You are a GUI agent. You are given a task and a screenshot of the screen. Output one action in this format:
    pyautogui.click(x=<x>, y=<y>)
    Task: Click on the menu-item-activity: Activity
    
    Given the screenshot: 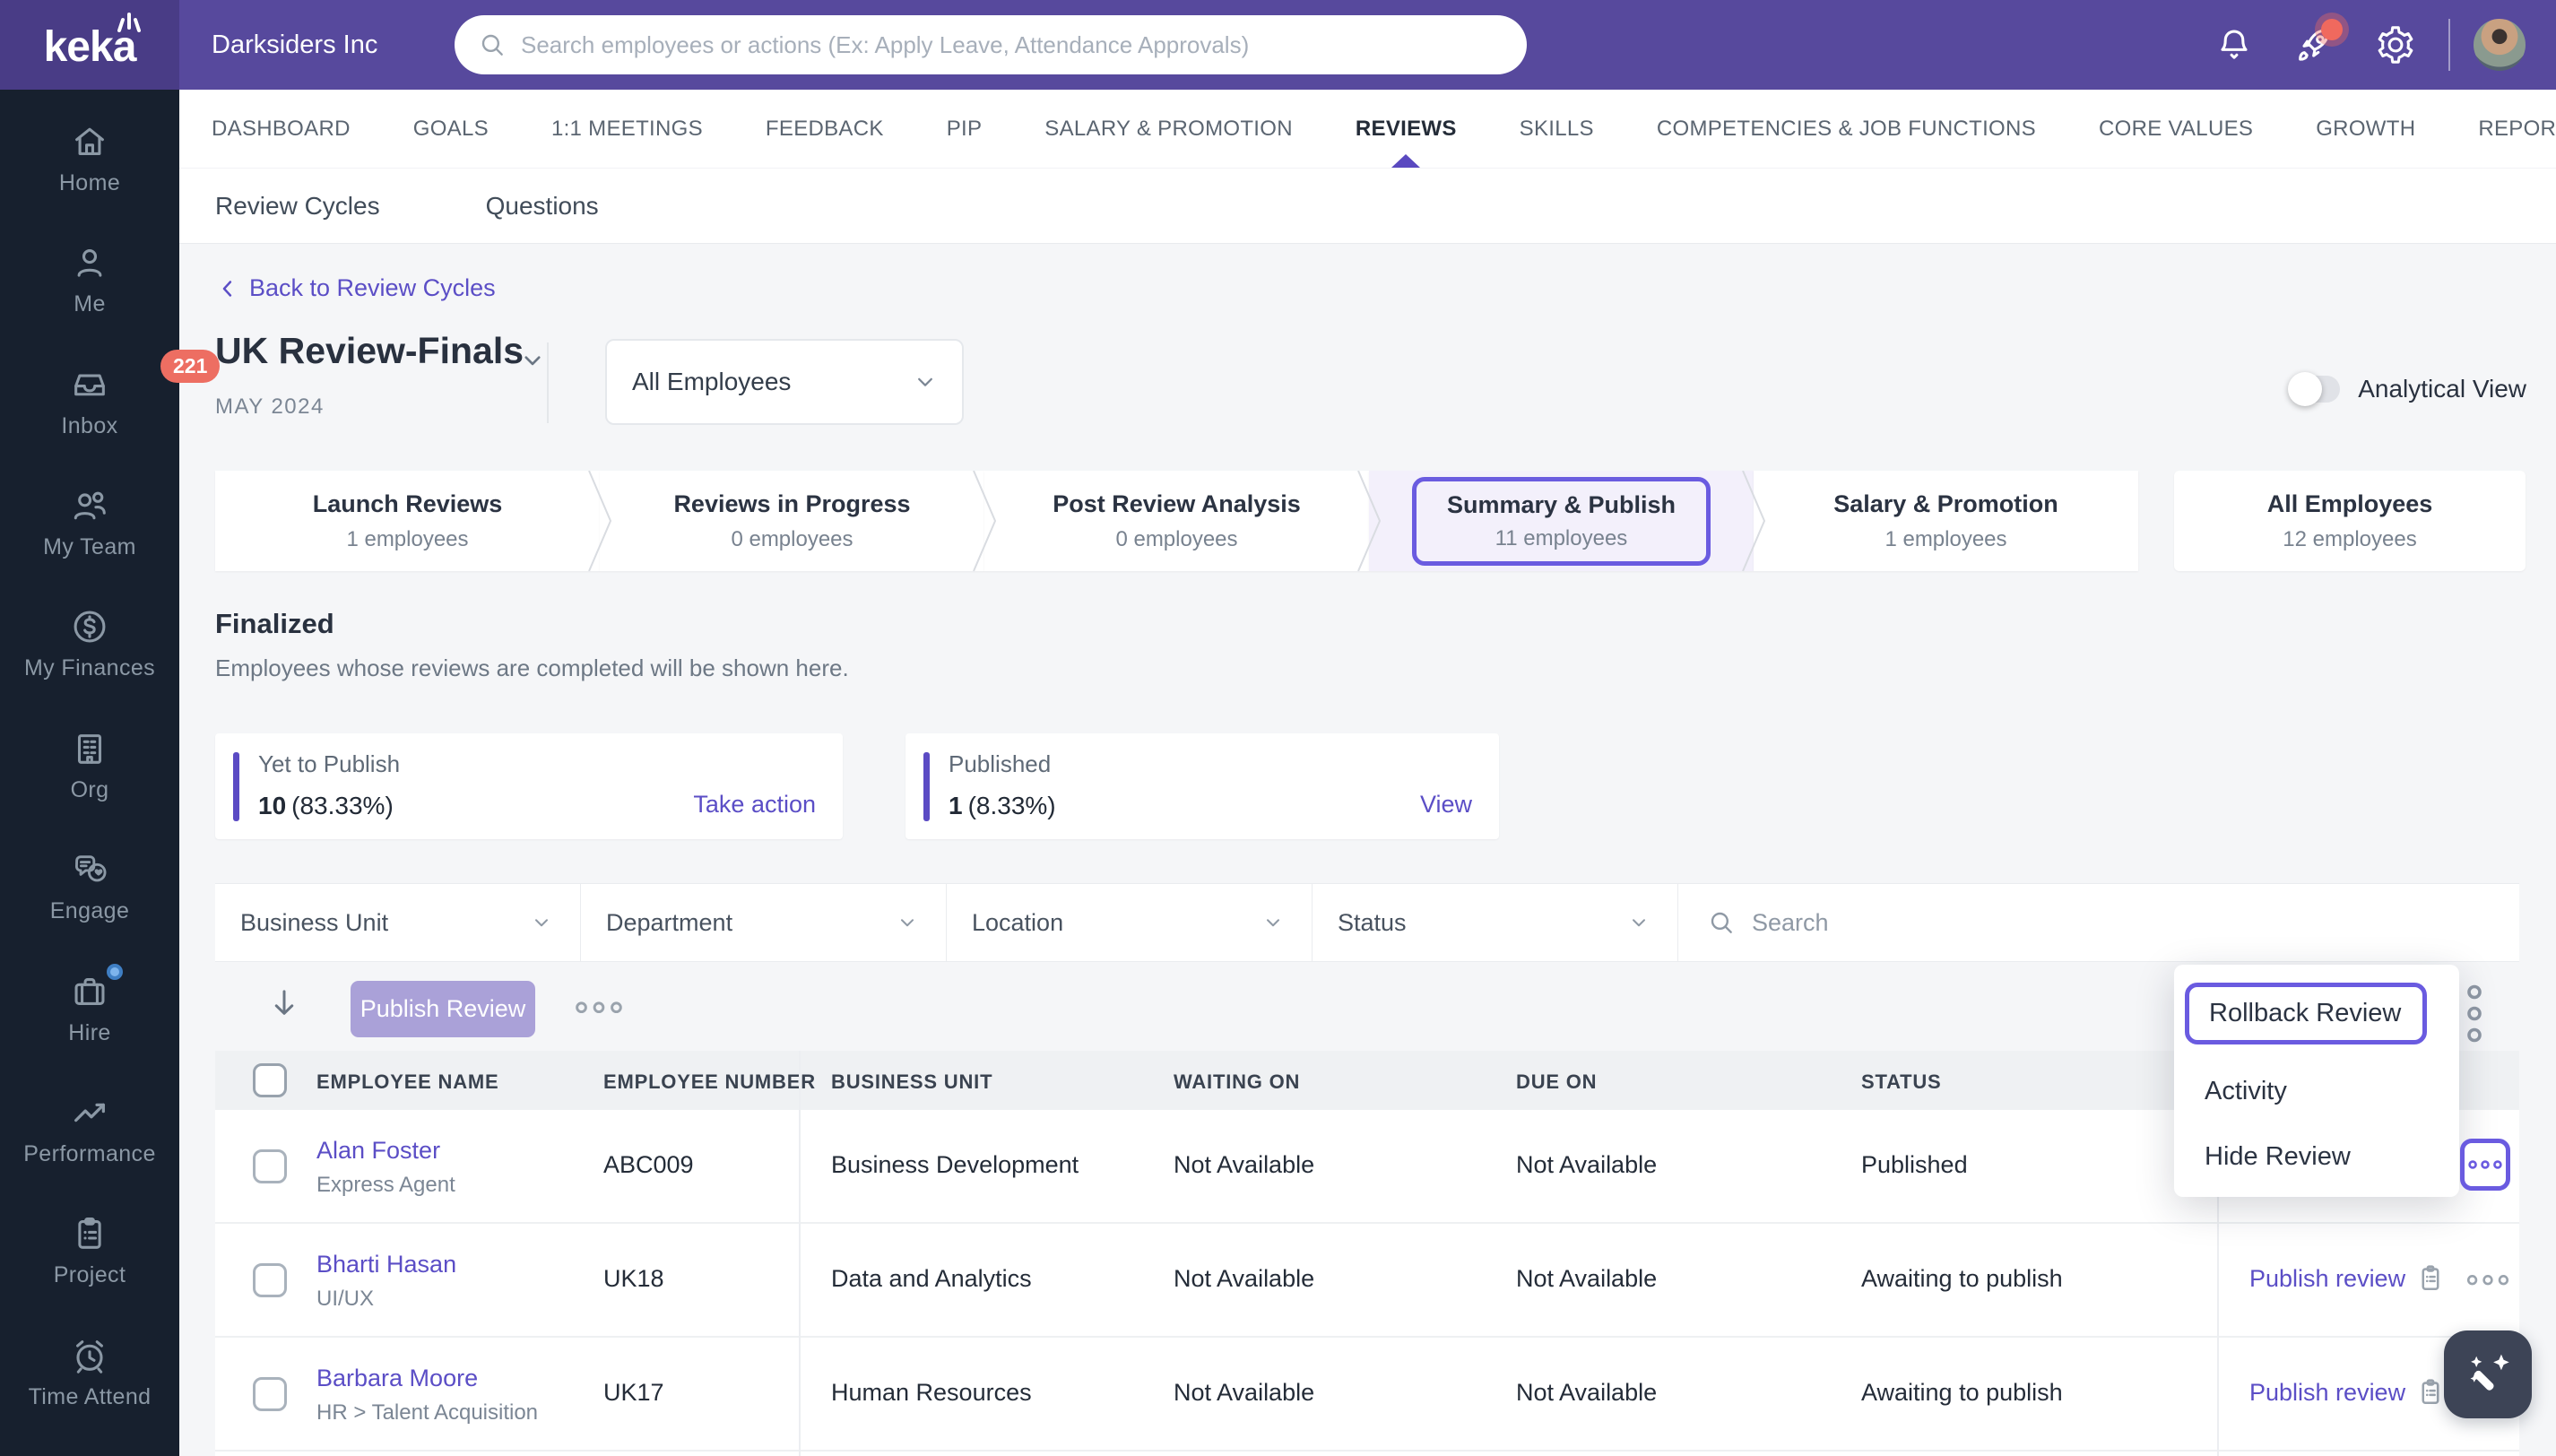 What is the action you would take?
    pyautogui.click(x=2246, y=1091)
    